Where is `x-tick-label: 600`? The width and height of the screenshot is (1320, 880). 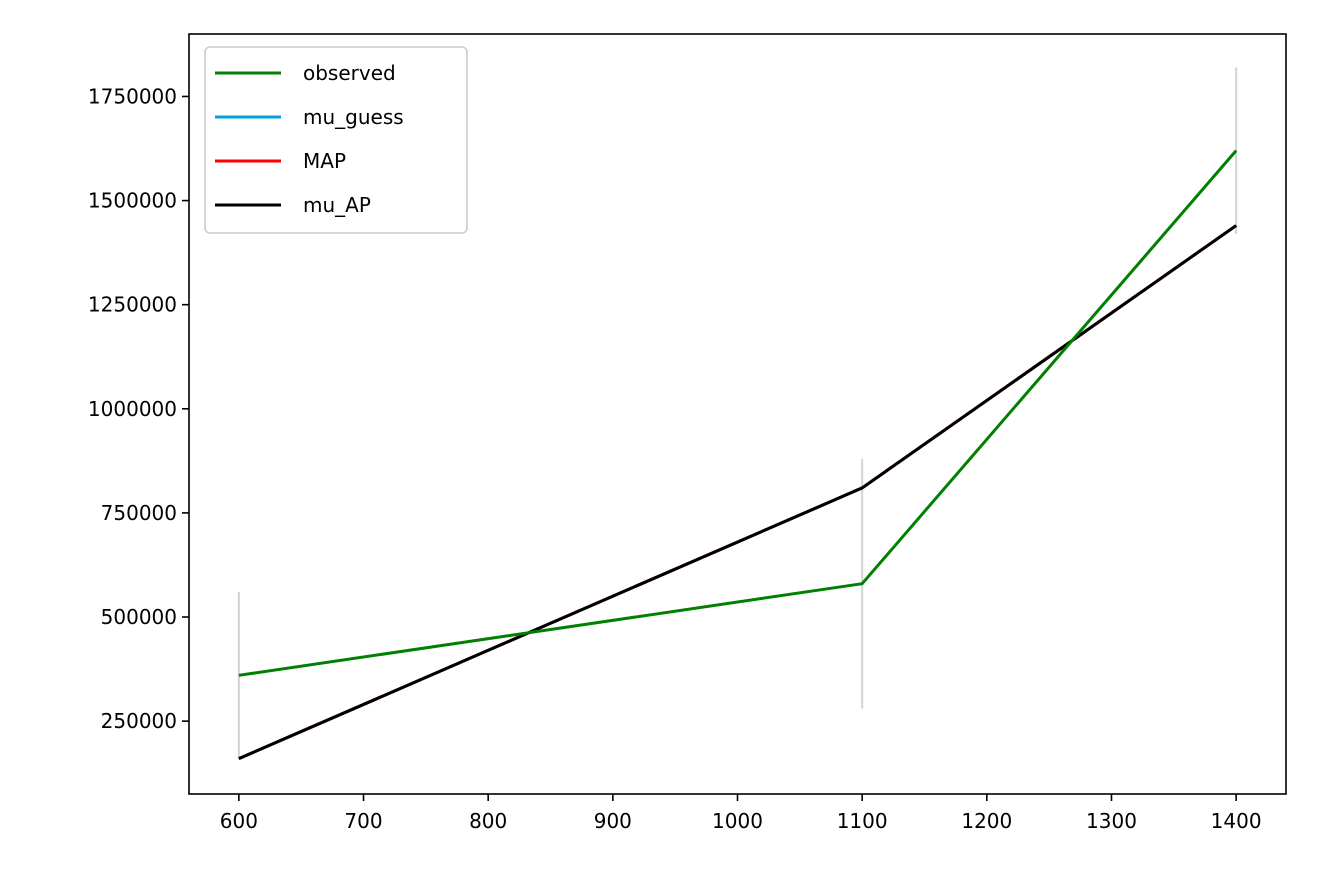 x-tick-label: 600 is located at coordinates (239, 821).